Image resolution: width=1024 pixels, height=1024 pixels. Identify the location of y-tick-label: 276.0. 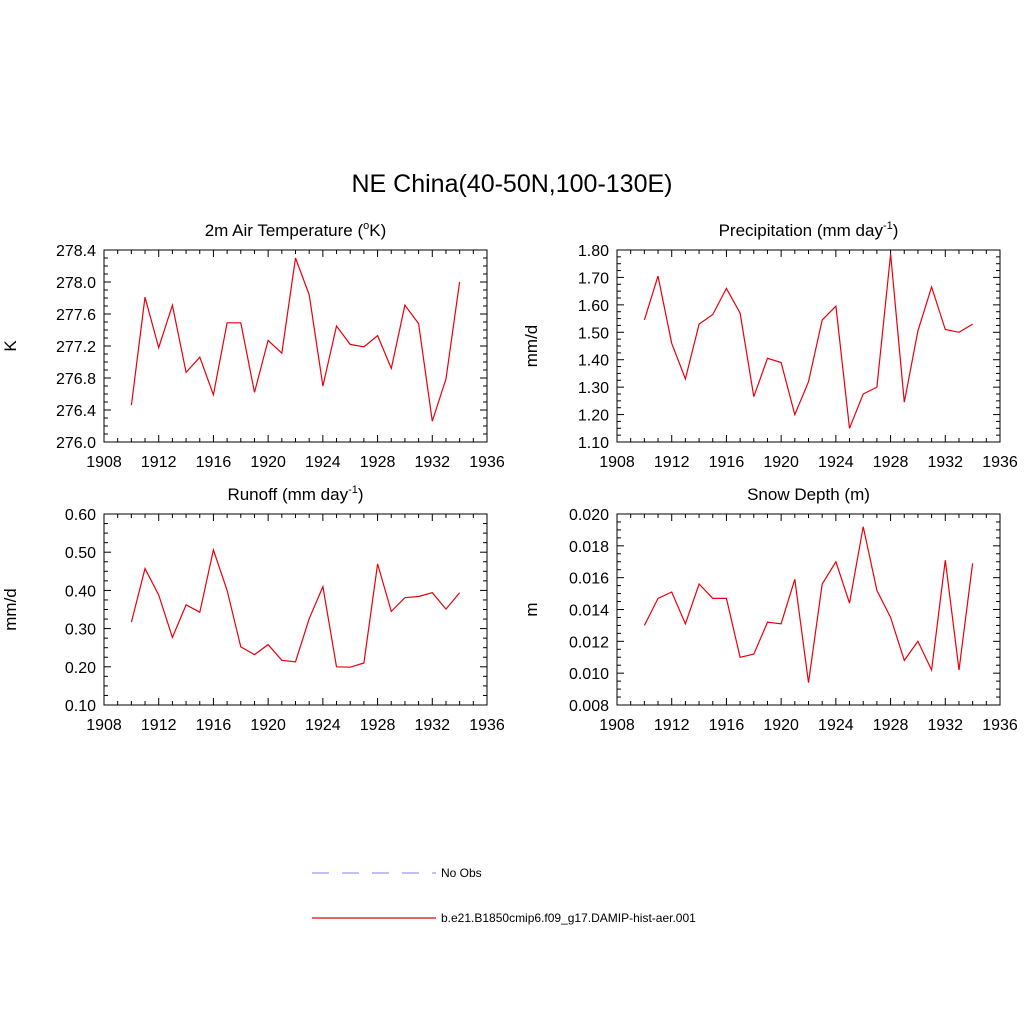
(76, 443).